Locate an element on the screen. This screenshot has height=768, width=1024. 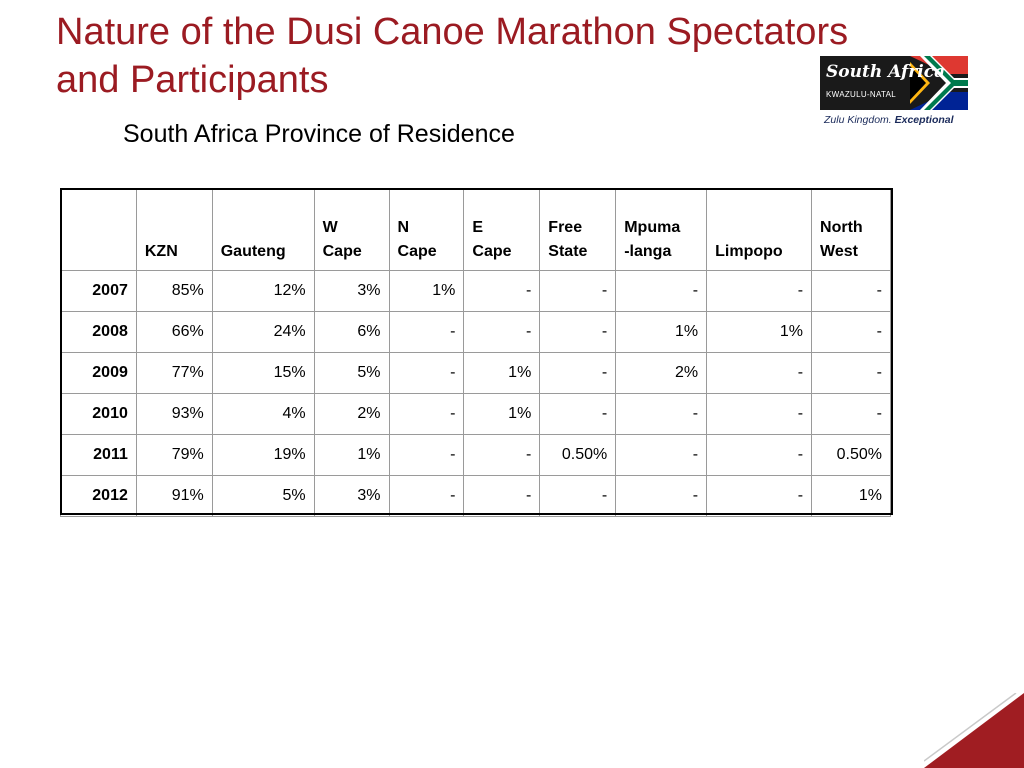
table-cell: 85% is located at coordinates (174, 291).